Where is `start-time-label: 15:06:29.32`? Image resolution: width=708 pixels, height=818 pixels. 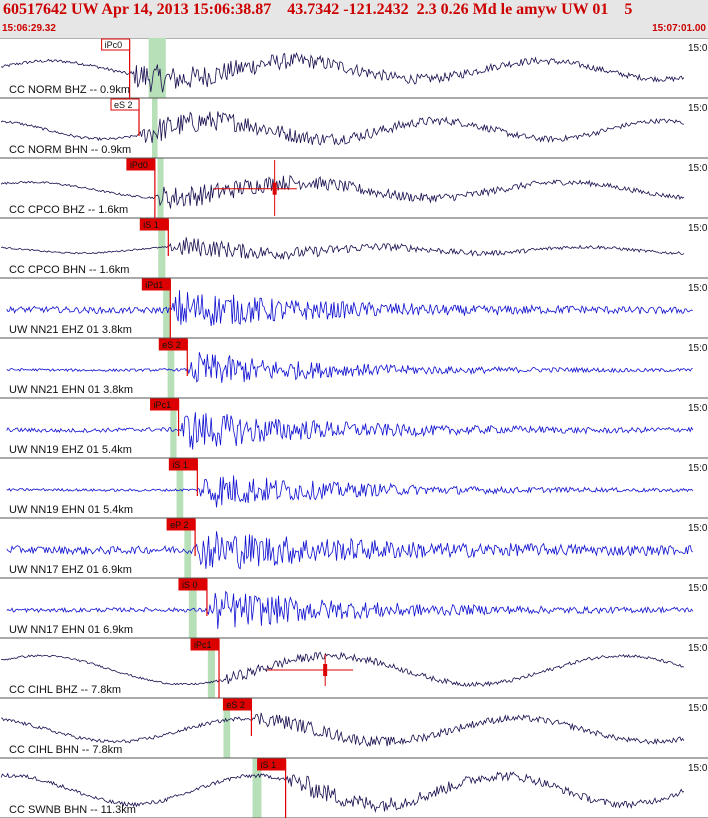 start-time-label: 15:06:29.32 is located at coordinates (29, 28).